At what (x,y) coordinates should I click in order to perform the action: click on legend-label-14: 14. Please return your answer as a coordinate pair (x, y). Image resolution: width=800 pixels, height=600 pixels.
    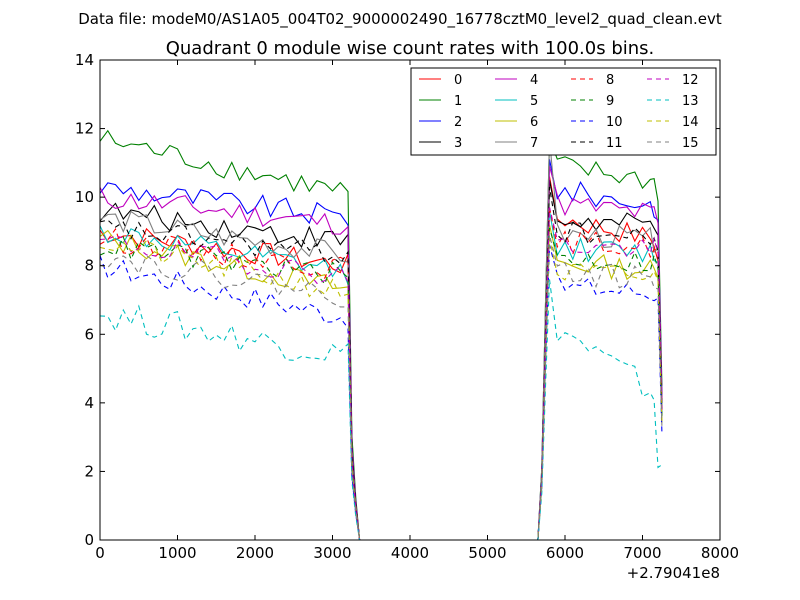
    Looking at the image, I should click on (690, 122).